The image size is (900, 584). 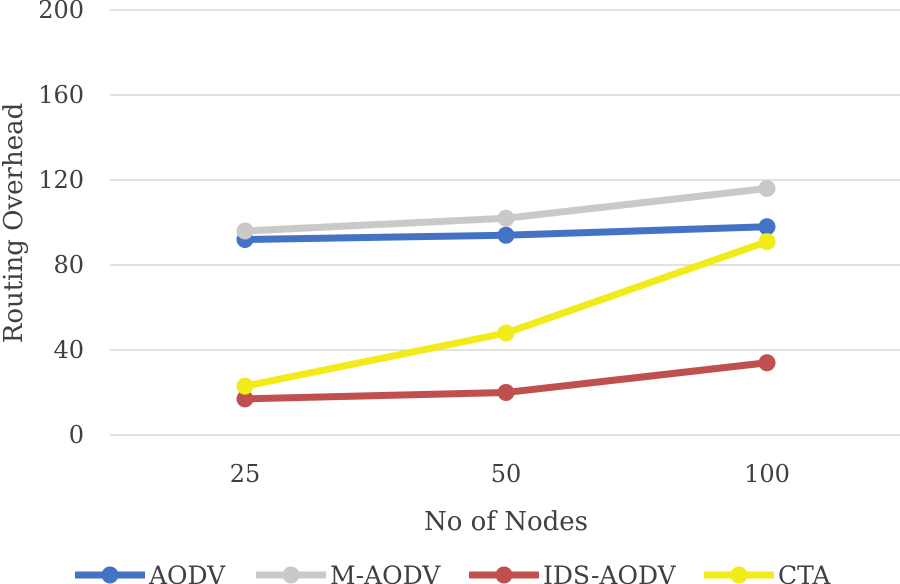 What do you see at coordinates (61, 95) in the screenshot?
I see `y-tick-label: 160` at bounding box center [61, 95].